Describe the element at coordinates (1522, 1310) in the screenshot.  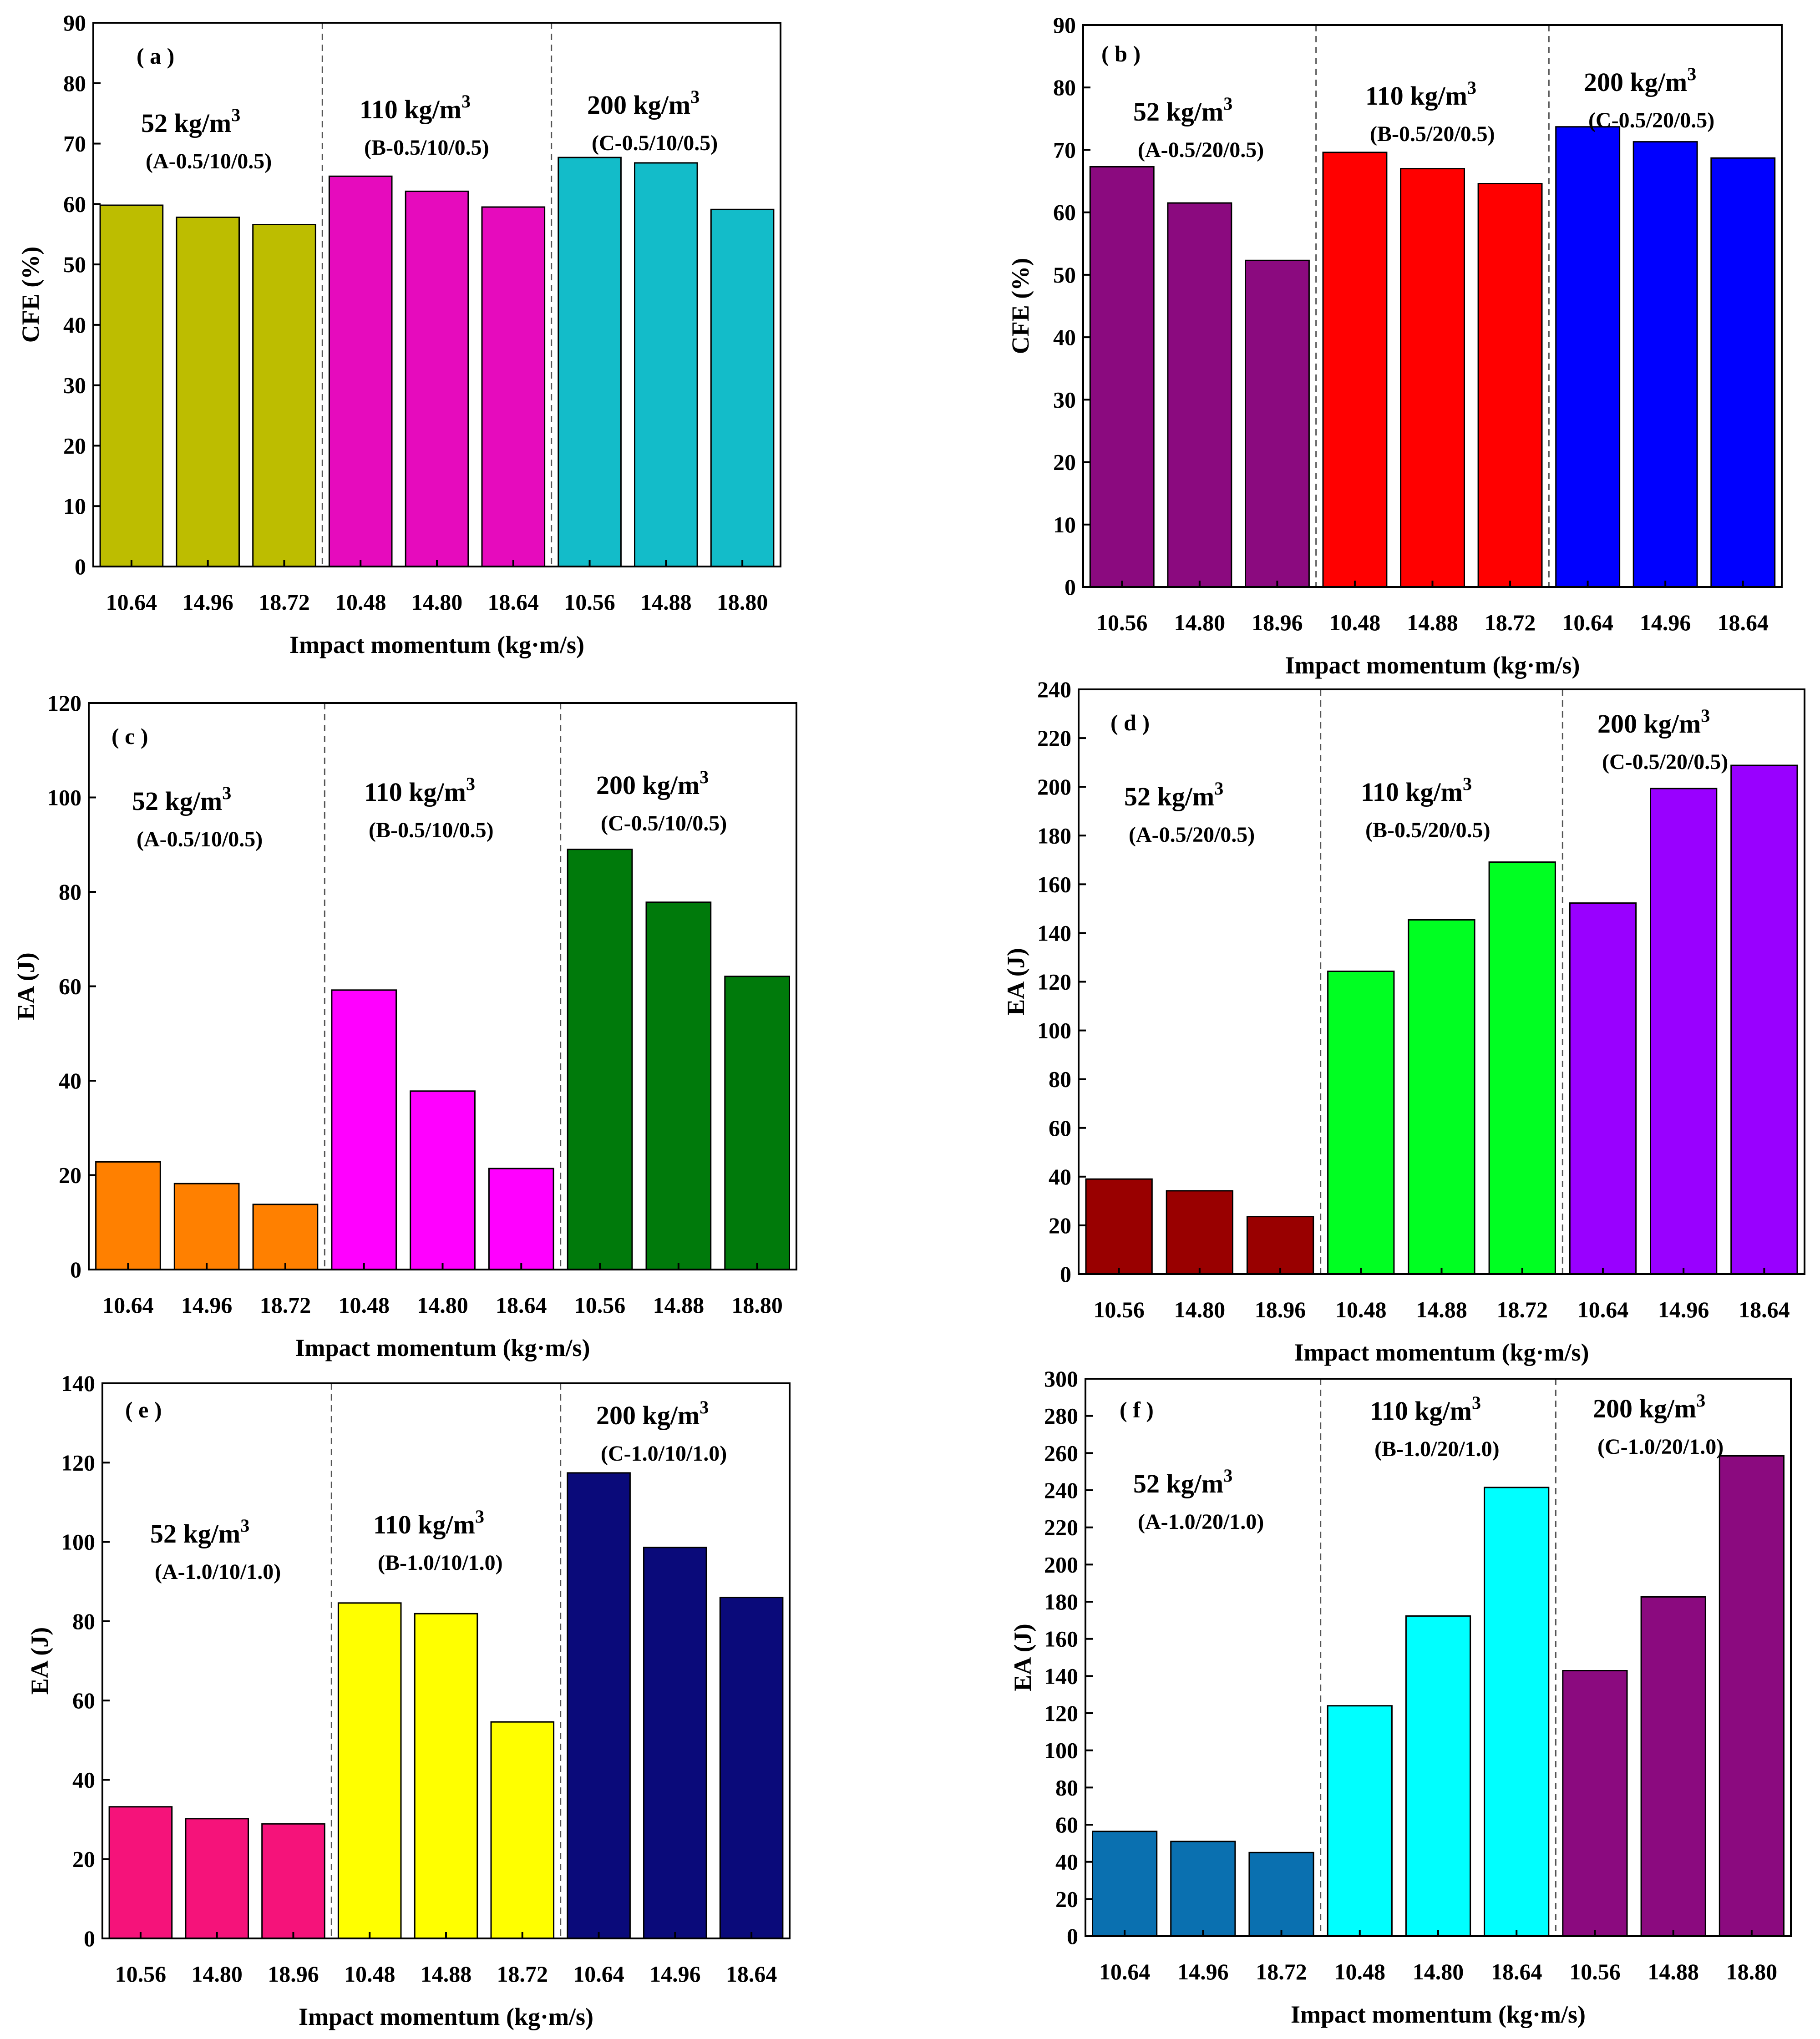
I see `x-tick-label: 18.72` at that location.